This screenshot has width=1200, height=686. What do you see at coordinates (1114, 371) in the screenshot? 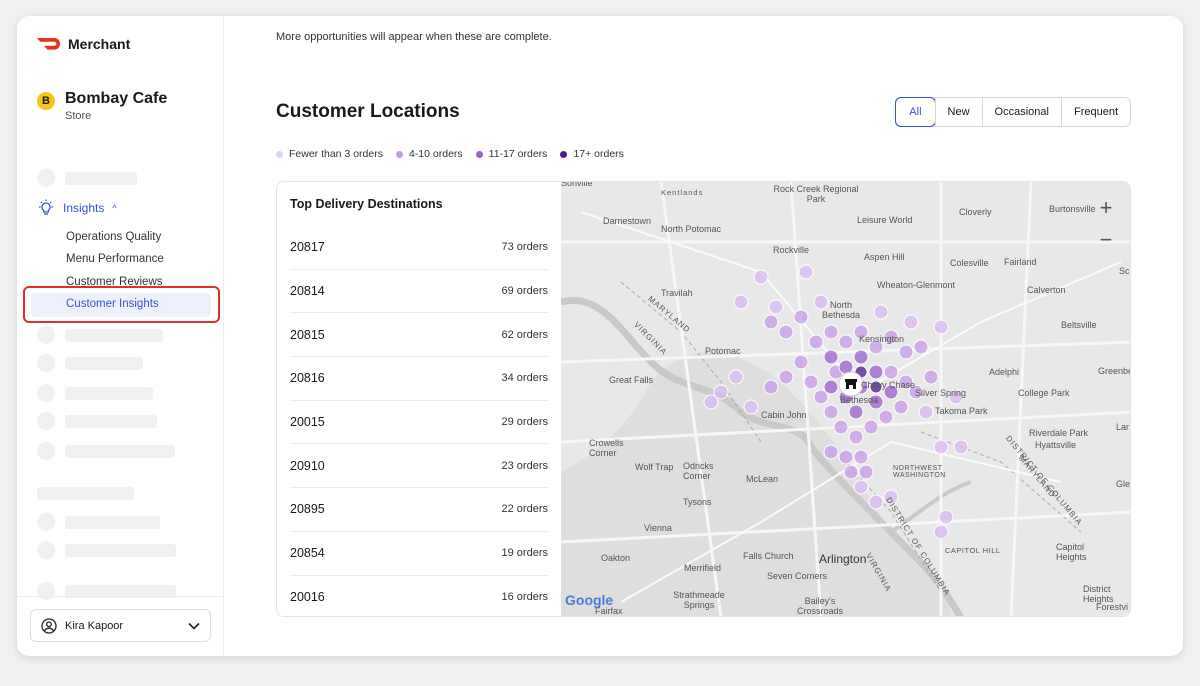
I see `map-label: Greenbe` at bounding box center [1114, 371].